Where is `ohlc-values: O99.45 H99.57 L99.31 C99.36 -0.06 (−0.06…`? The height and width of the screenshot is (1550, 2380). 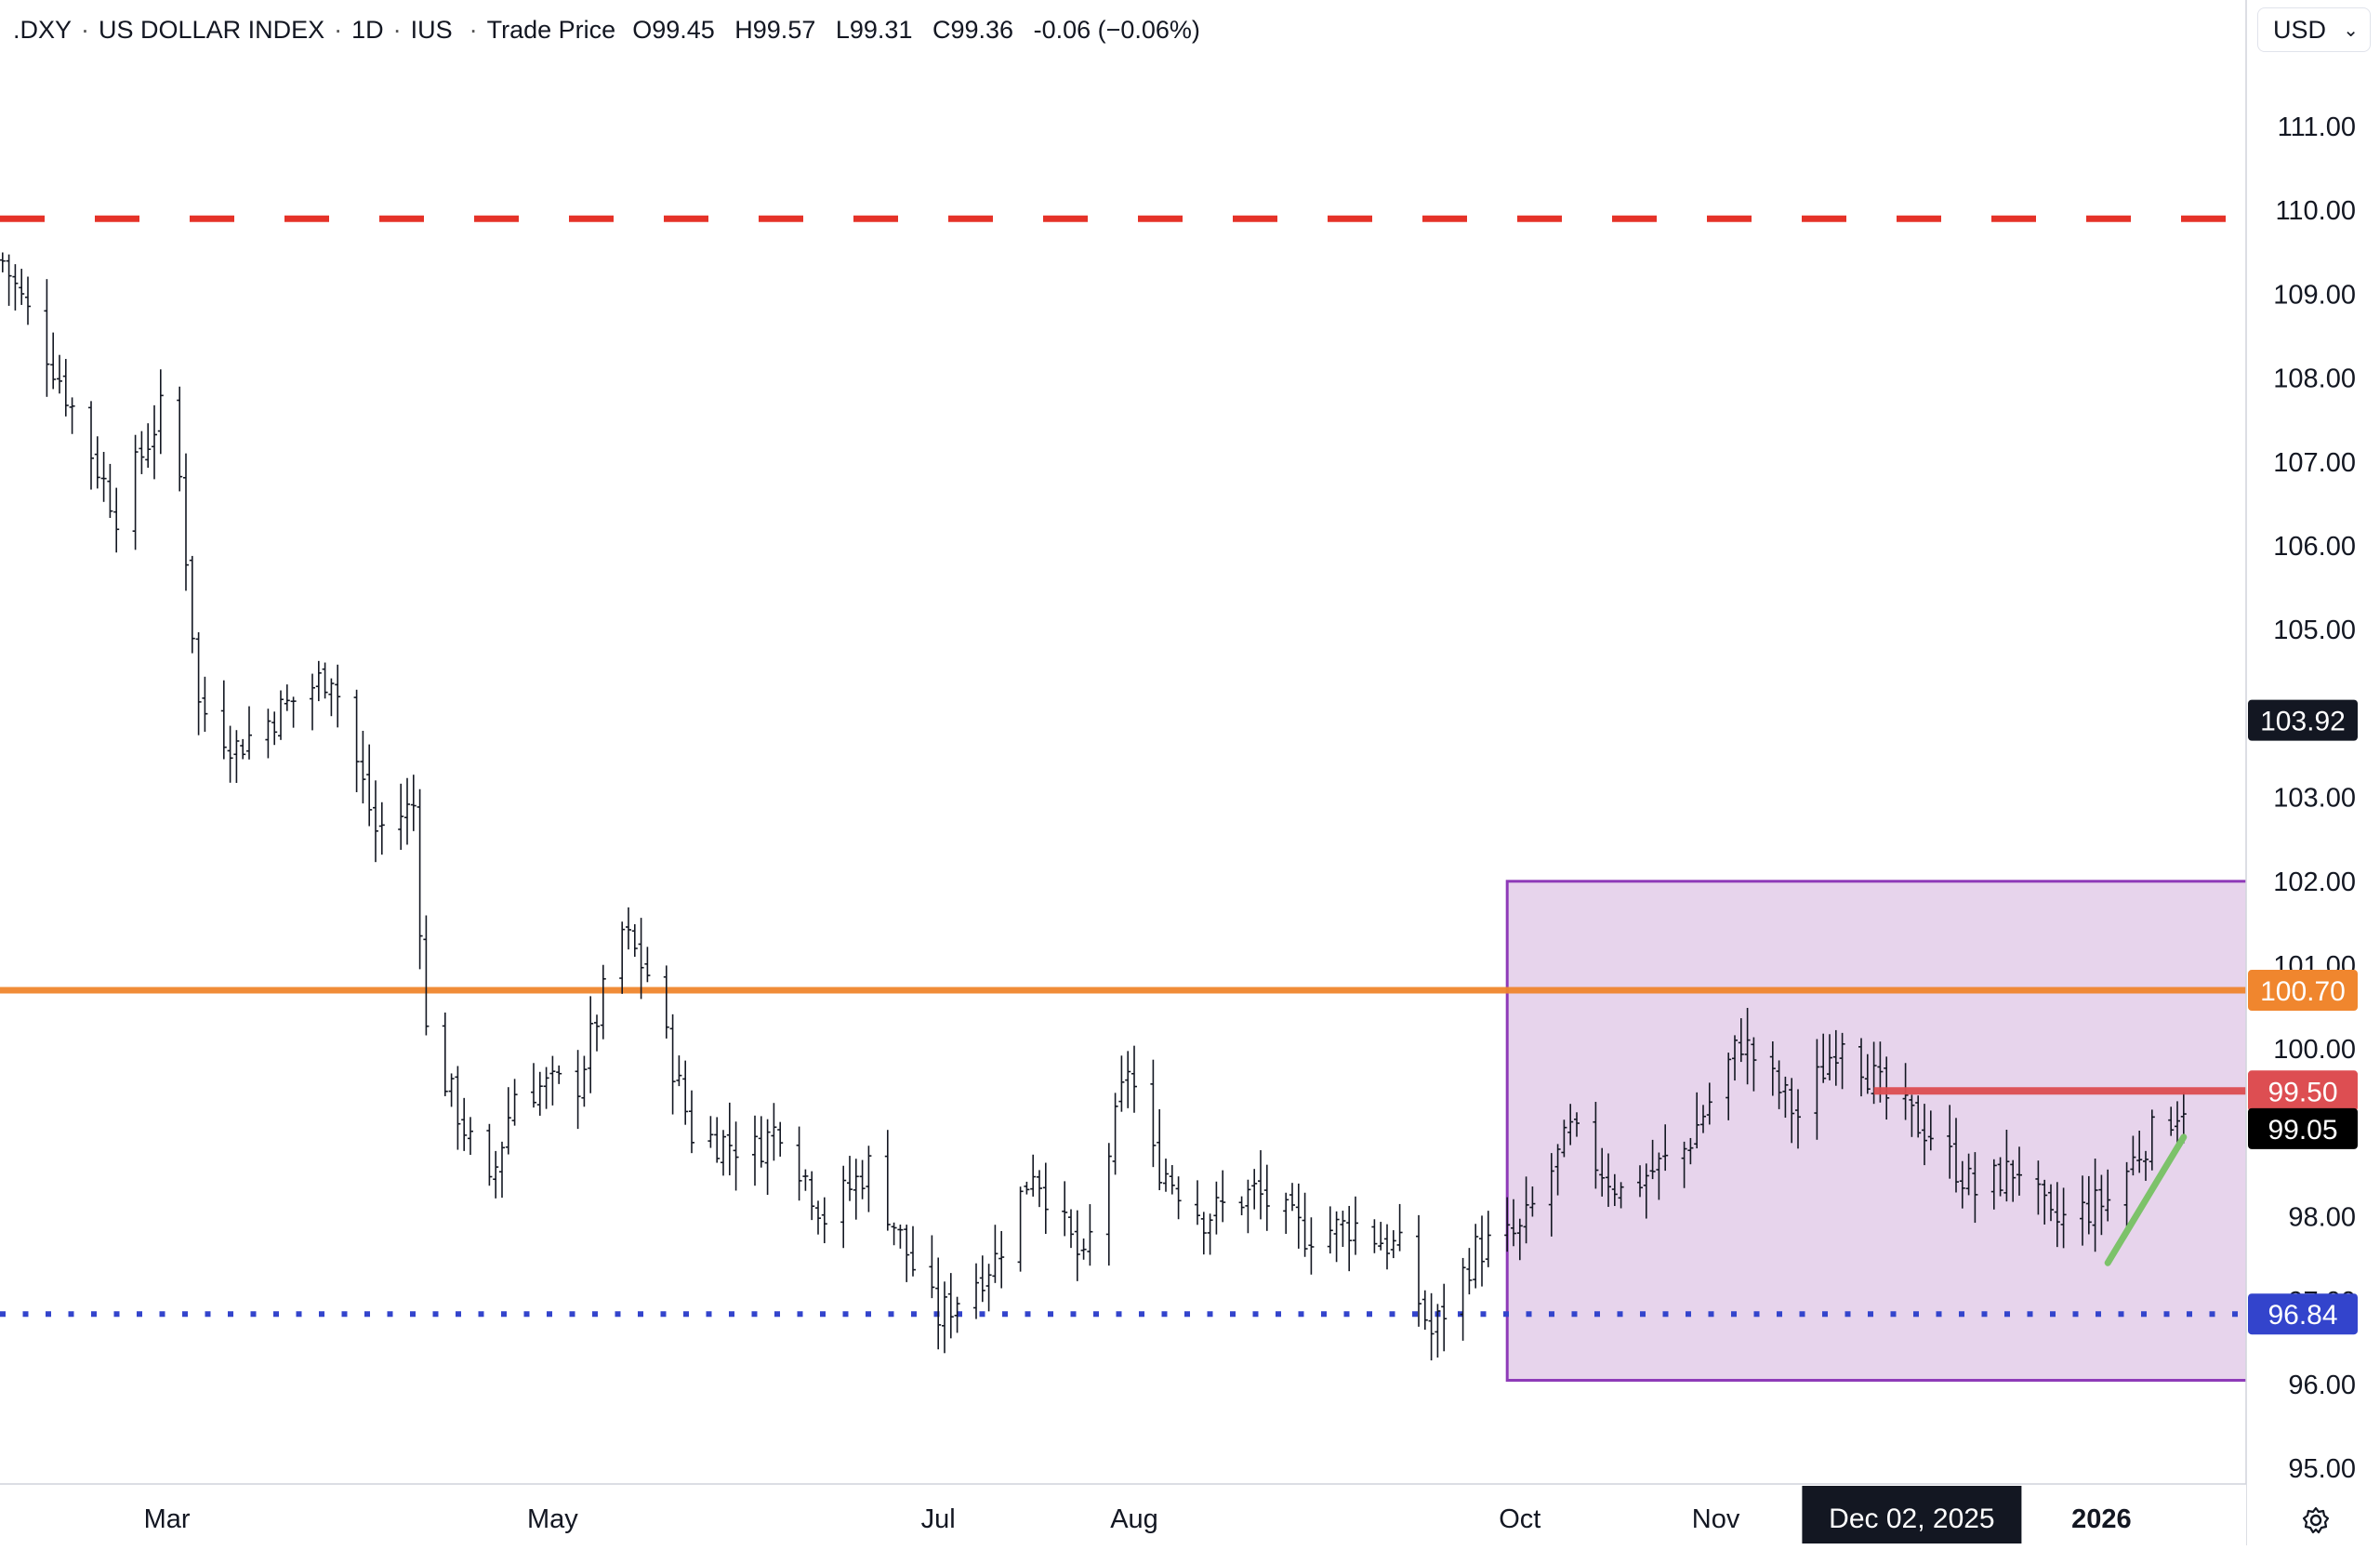 ohlc-values: O99.45 H99.57 L99.31 C99.36 -0.06 (−0.06… is located at coordinates (922, 31).